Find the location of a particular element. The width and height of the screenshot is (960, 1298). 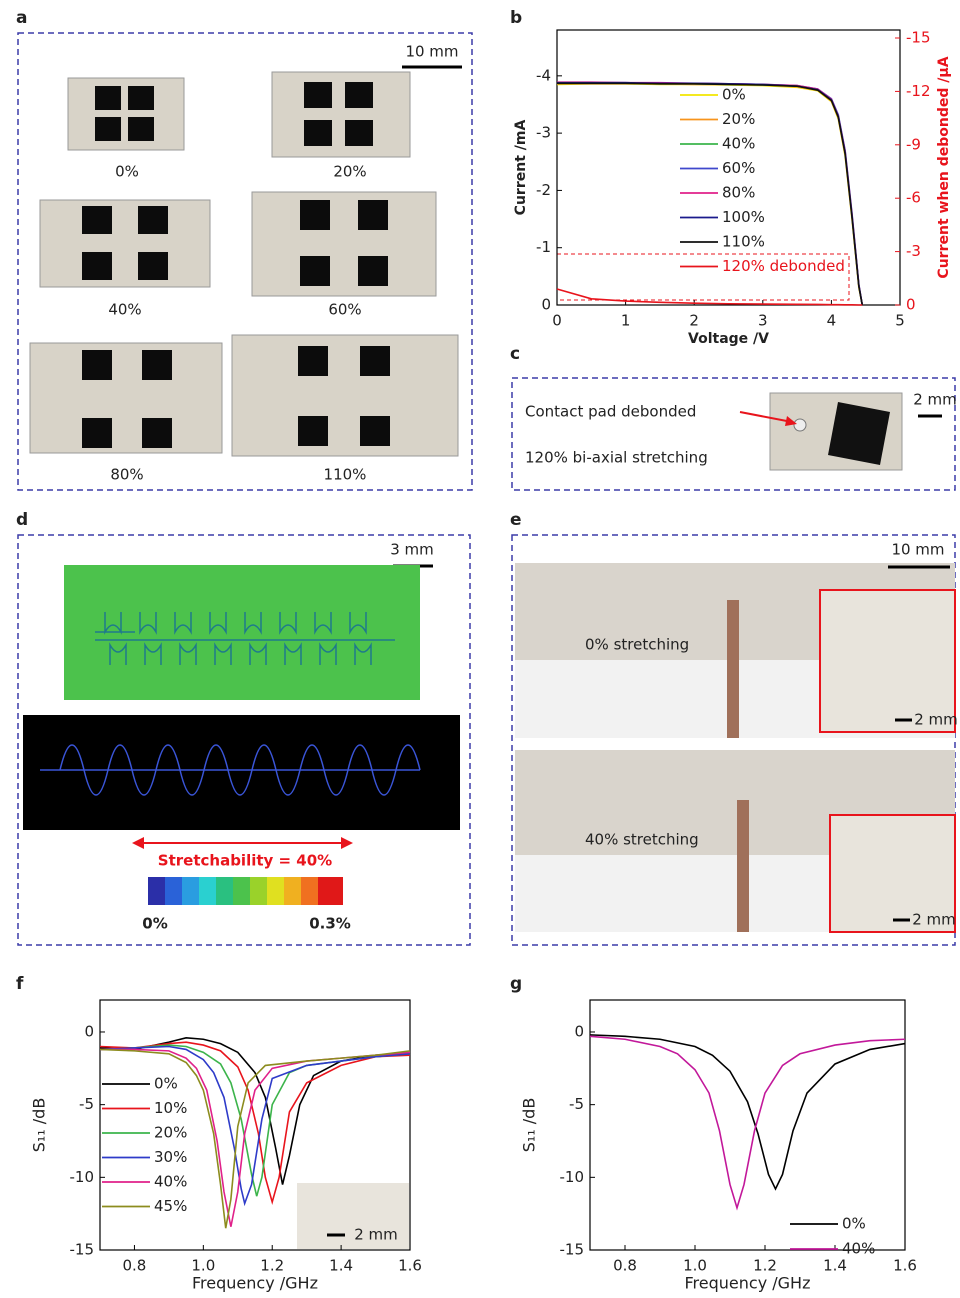

panel-label: d is located at coordinates (22, 520).